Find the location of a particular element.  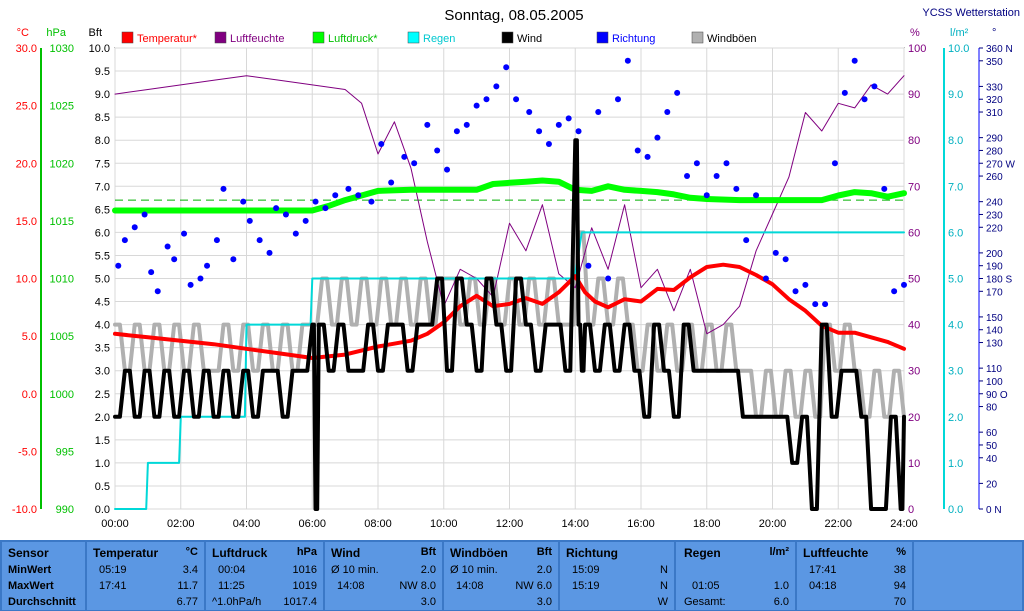

direction-tick-label: 20 is located at coordinates (992, 484).